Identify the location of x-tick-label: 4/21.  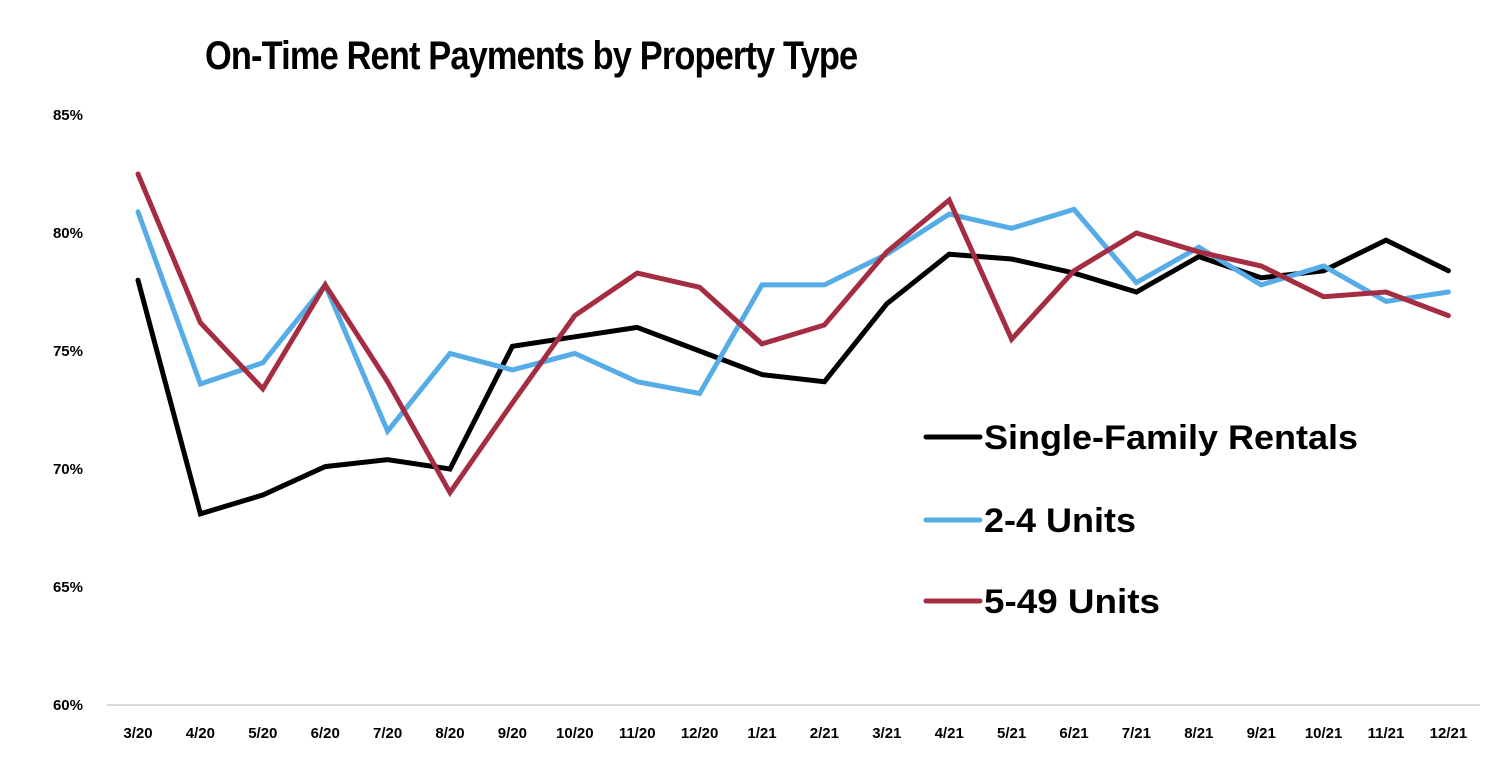
(949, 733).